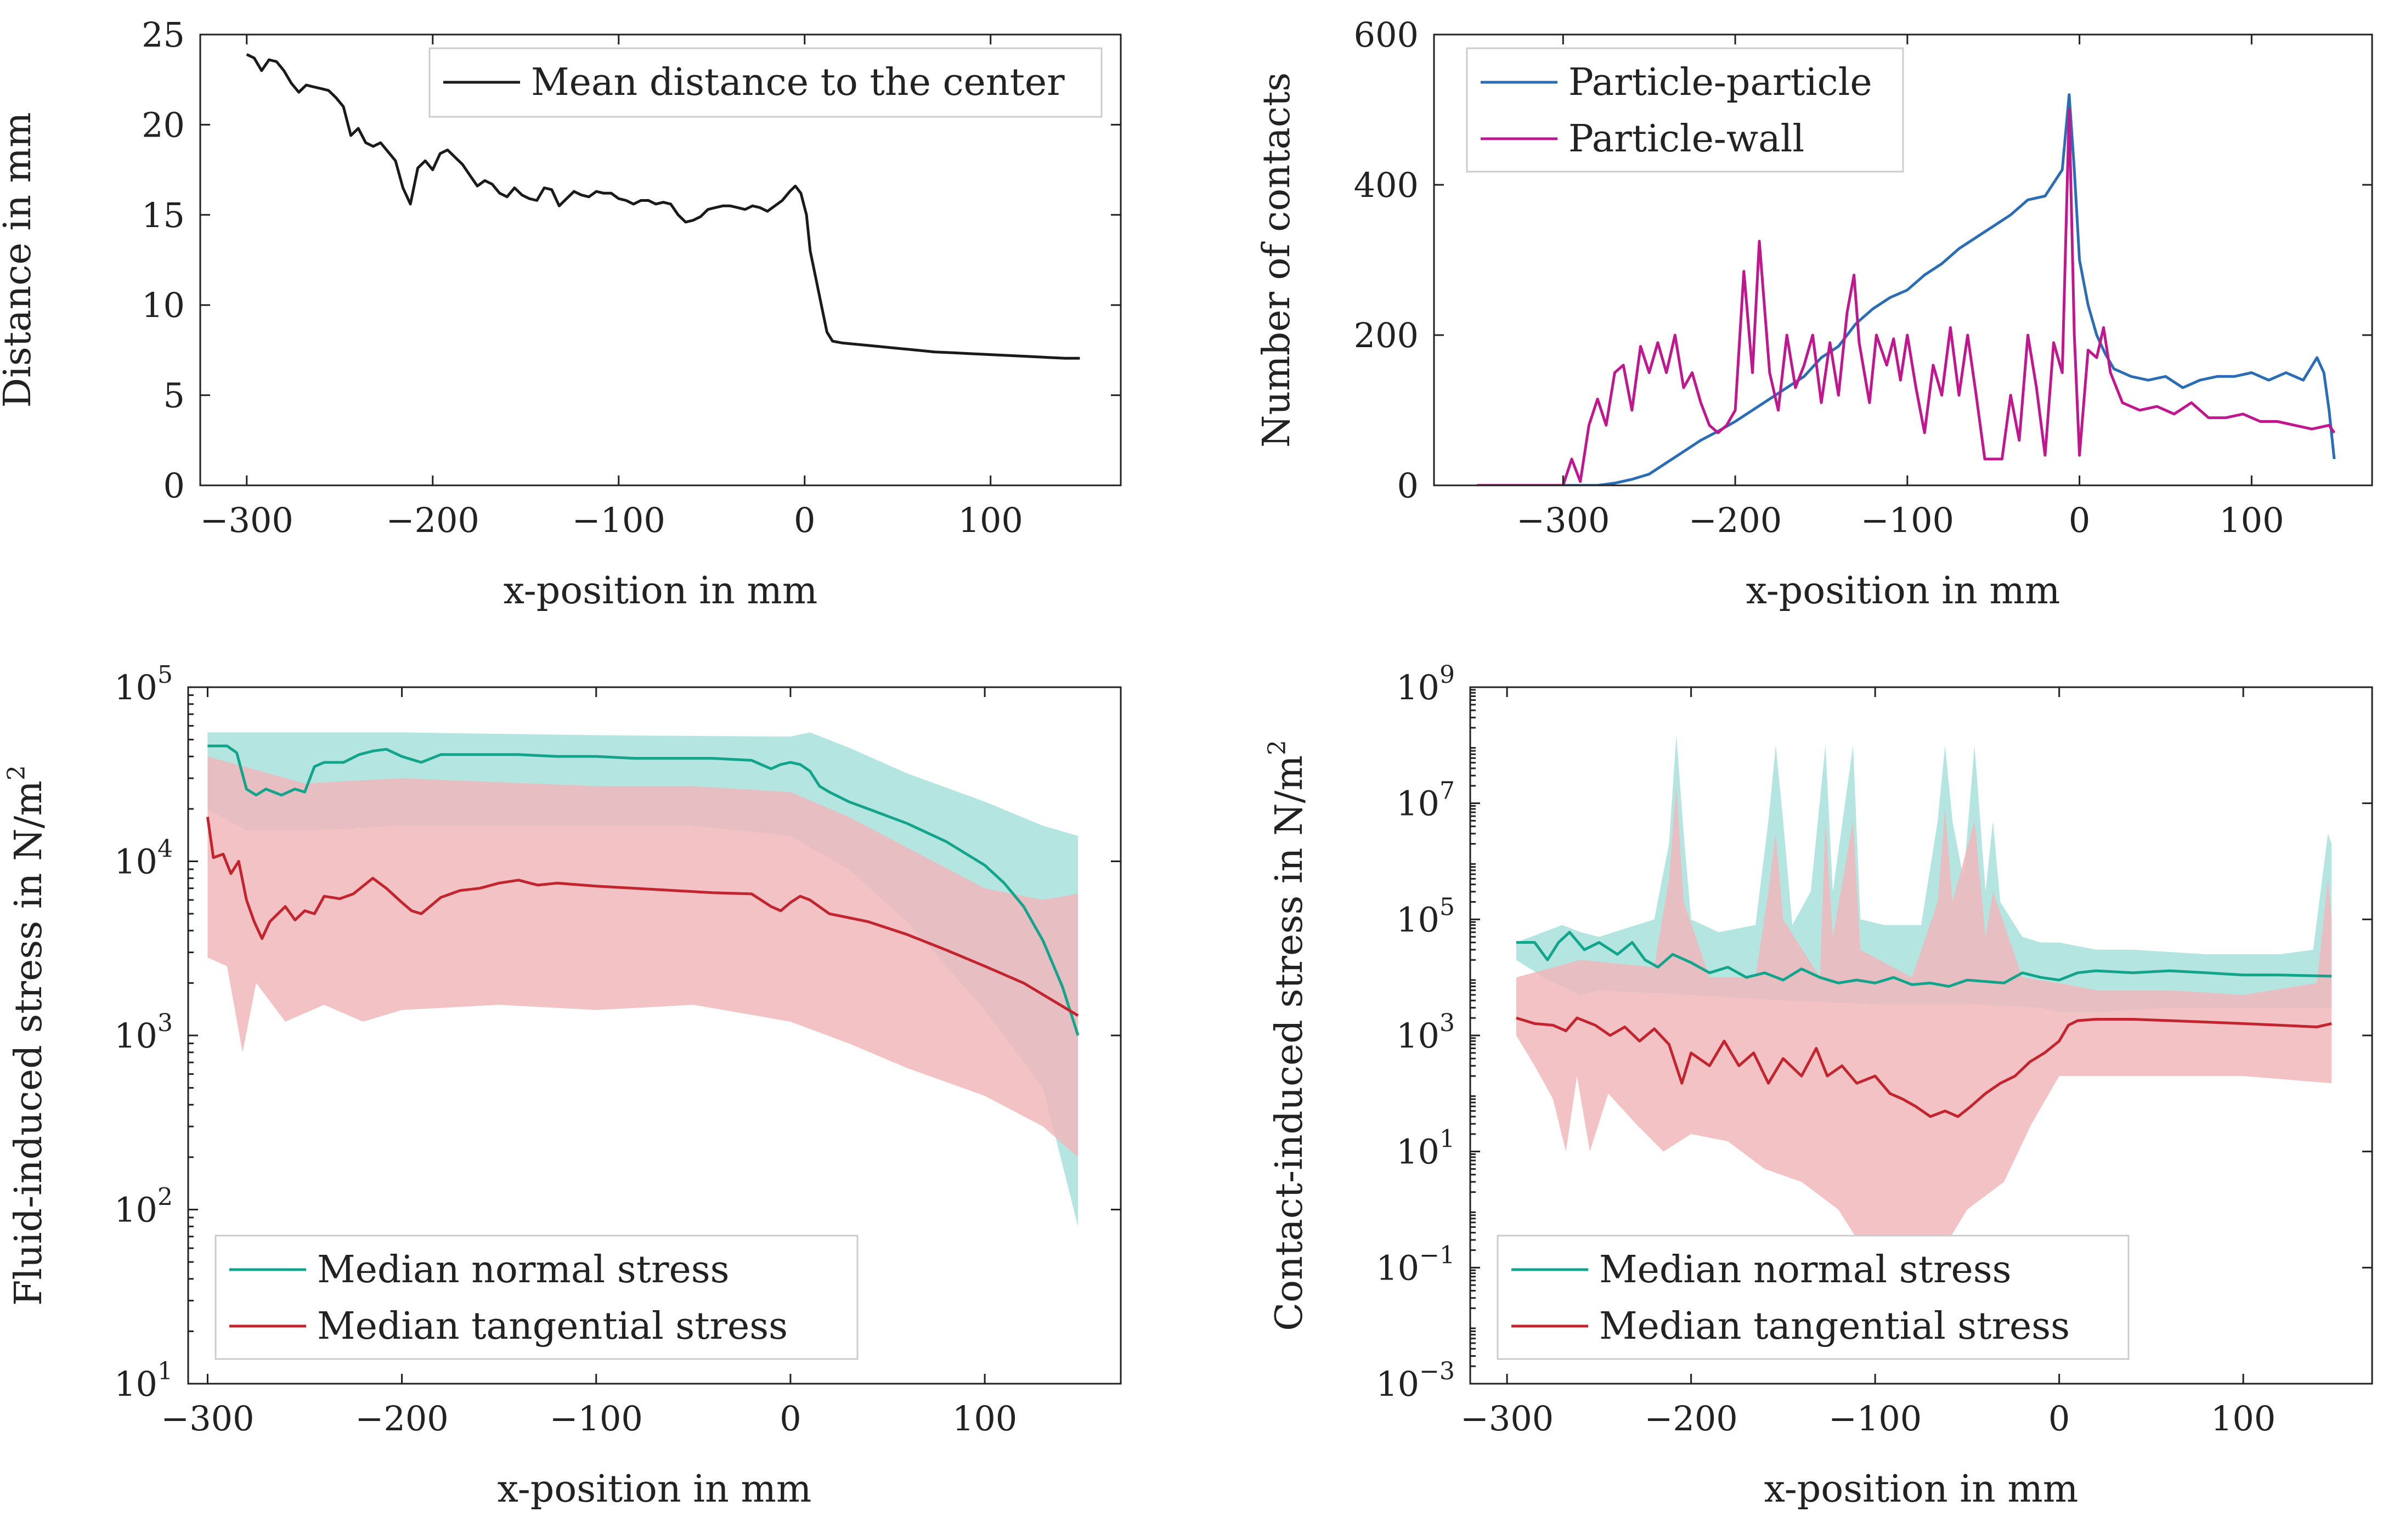 The image size is (2388, 1540). Describe the element at coordinates (1386, 35) in the screenshot. I see `y-tick-label: 600` at that location.